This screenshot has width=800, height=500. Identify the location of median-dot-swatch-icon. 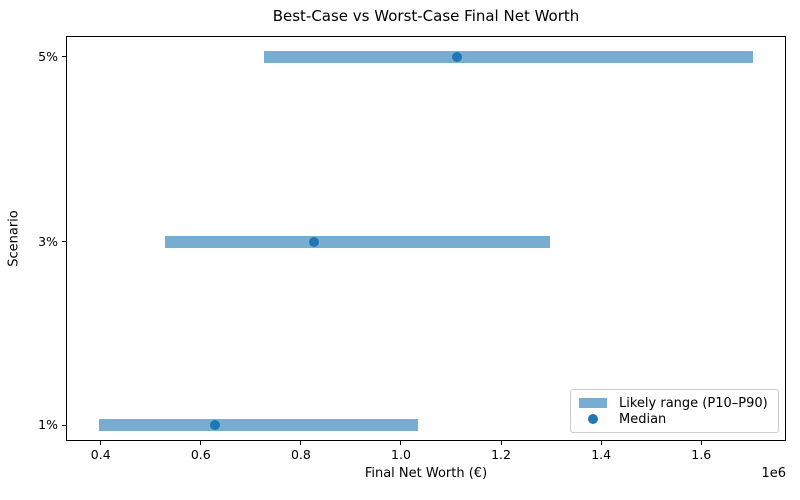
(593, 419).